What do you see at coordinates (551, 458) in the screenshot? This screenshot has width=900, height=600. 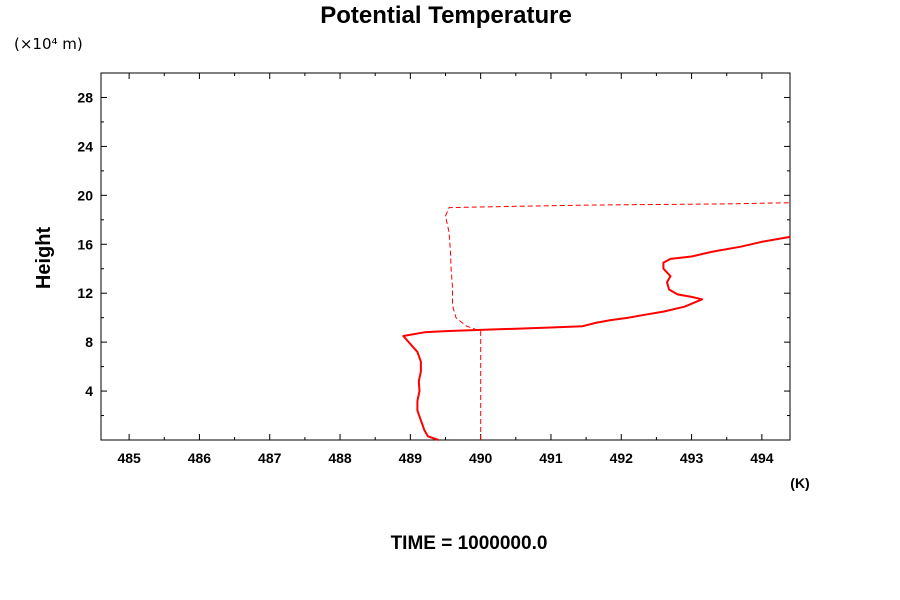 I see `x-tick-label: 491` at bounding box center [551, 458].